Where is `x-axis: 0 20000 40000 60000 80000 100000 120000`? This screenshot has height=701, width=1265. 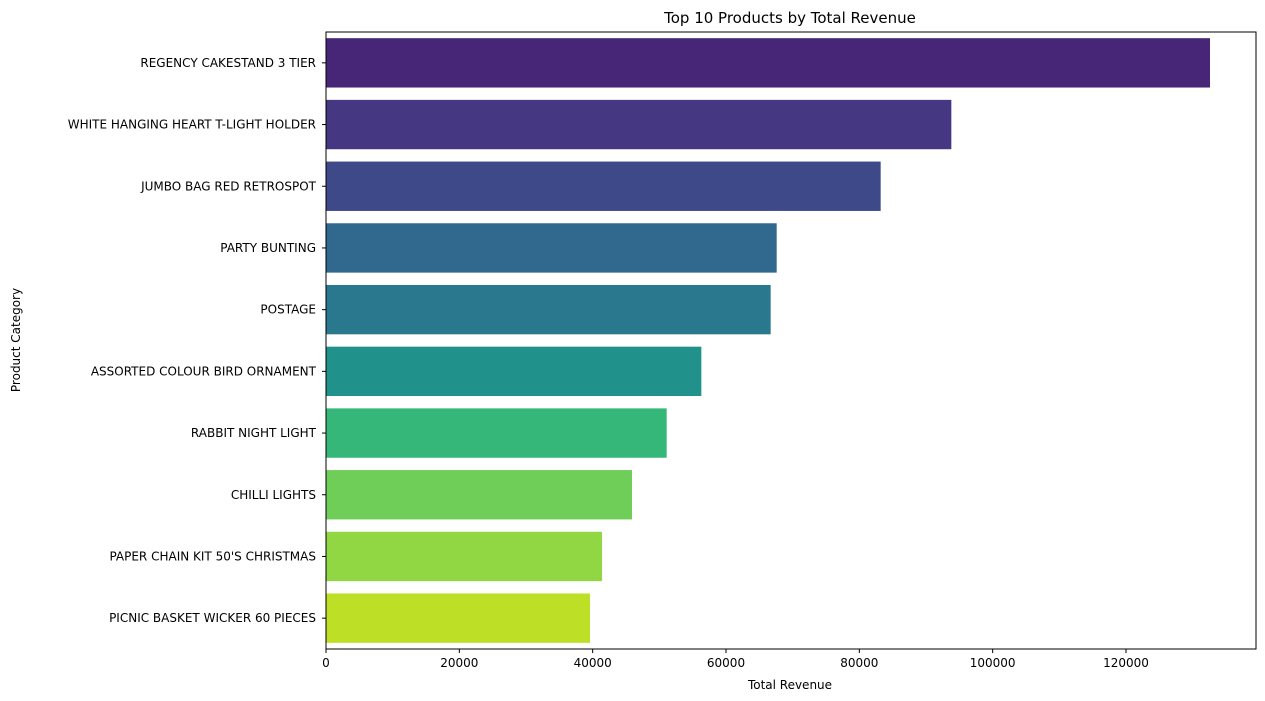
x-axis: 0 20000 40000 60000 80000 100000 120000 is located at coordinates (735, 659).